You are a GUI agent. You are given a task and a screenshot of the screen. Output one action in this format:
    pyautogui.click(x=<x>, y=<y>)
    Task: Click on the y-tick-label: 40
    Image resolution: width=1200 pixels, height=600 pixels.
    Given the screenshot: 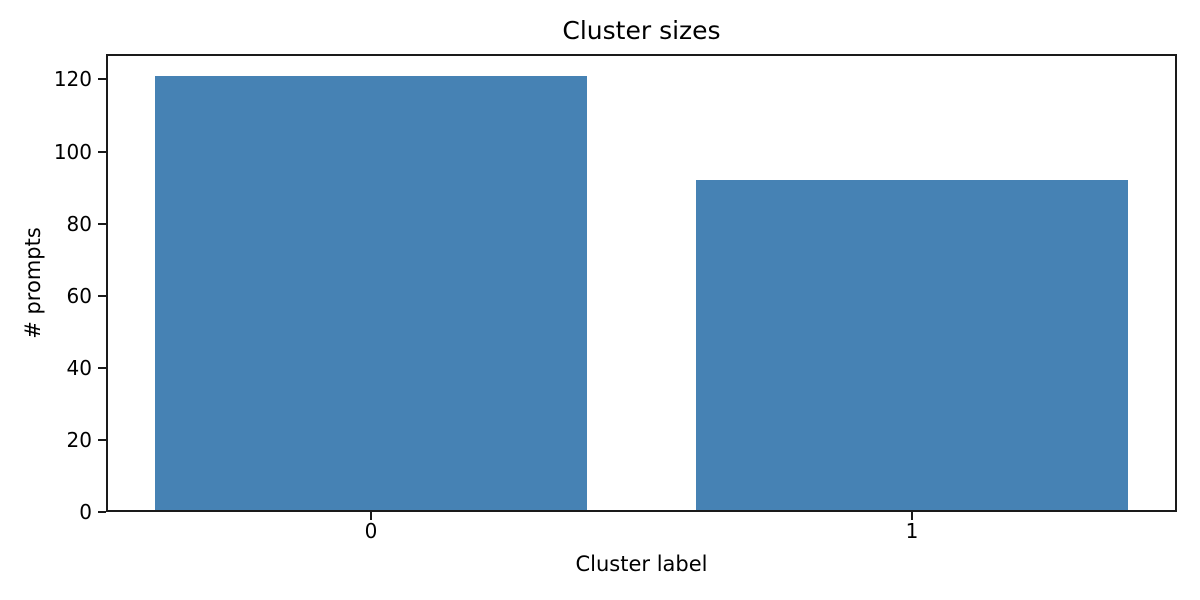 What is the action you would take?
    pyautogui.click(x=79, y=367)
    